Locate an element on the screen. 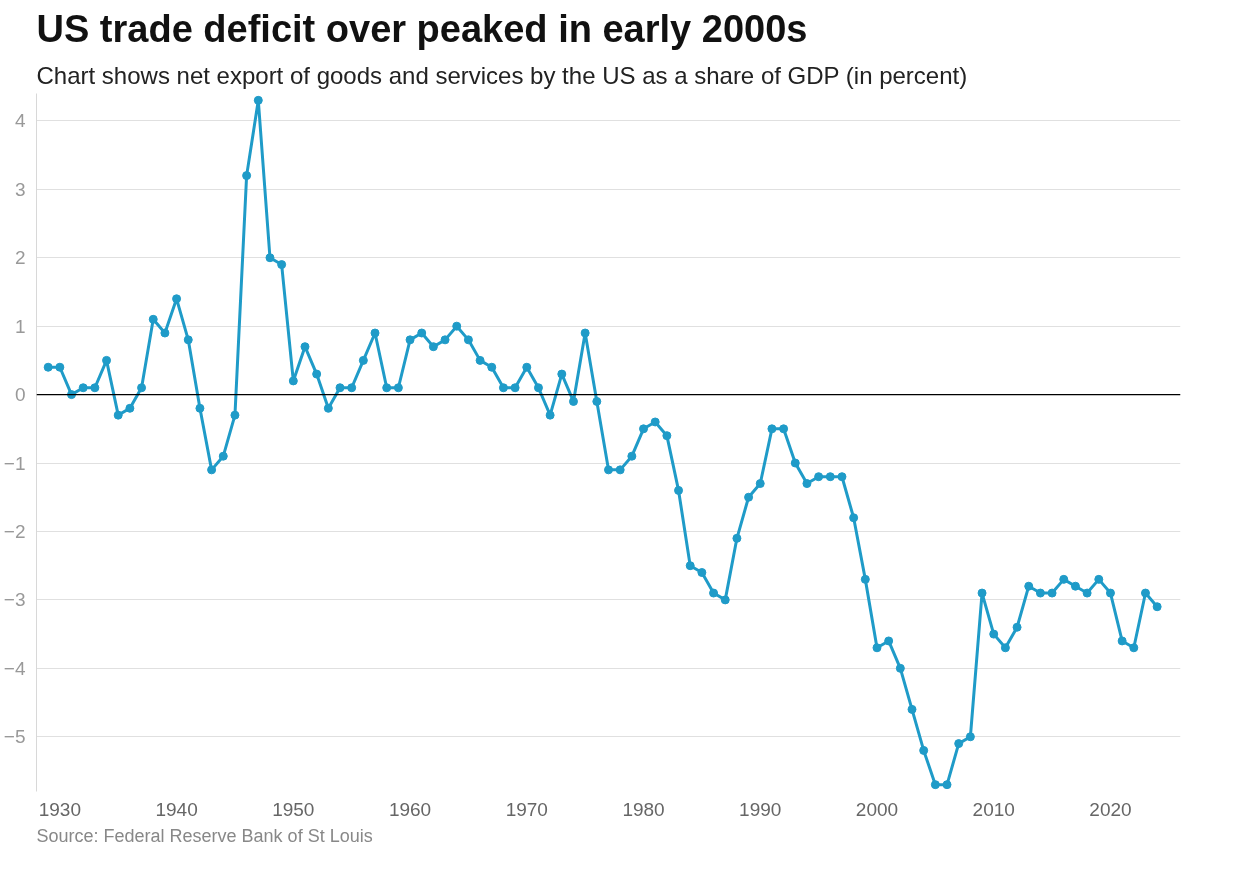  y-tick-label: −4 is located at coordinates (14, 668).